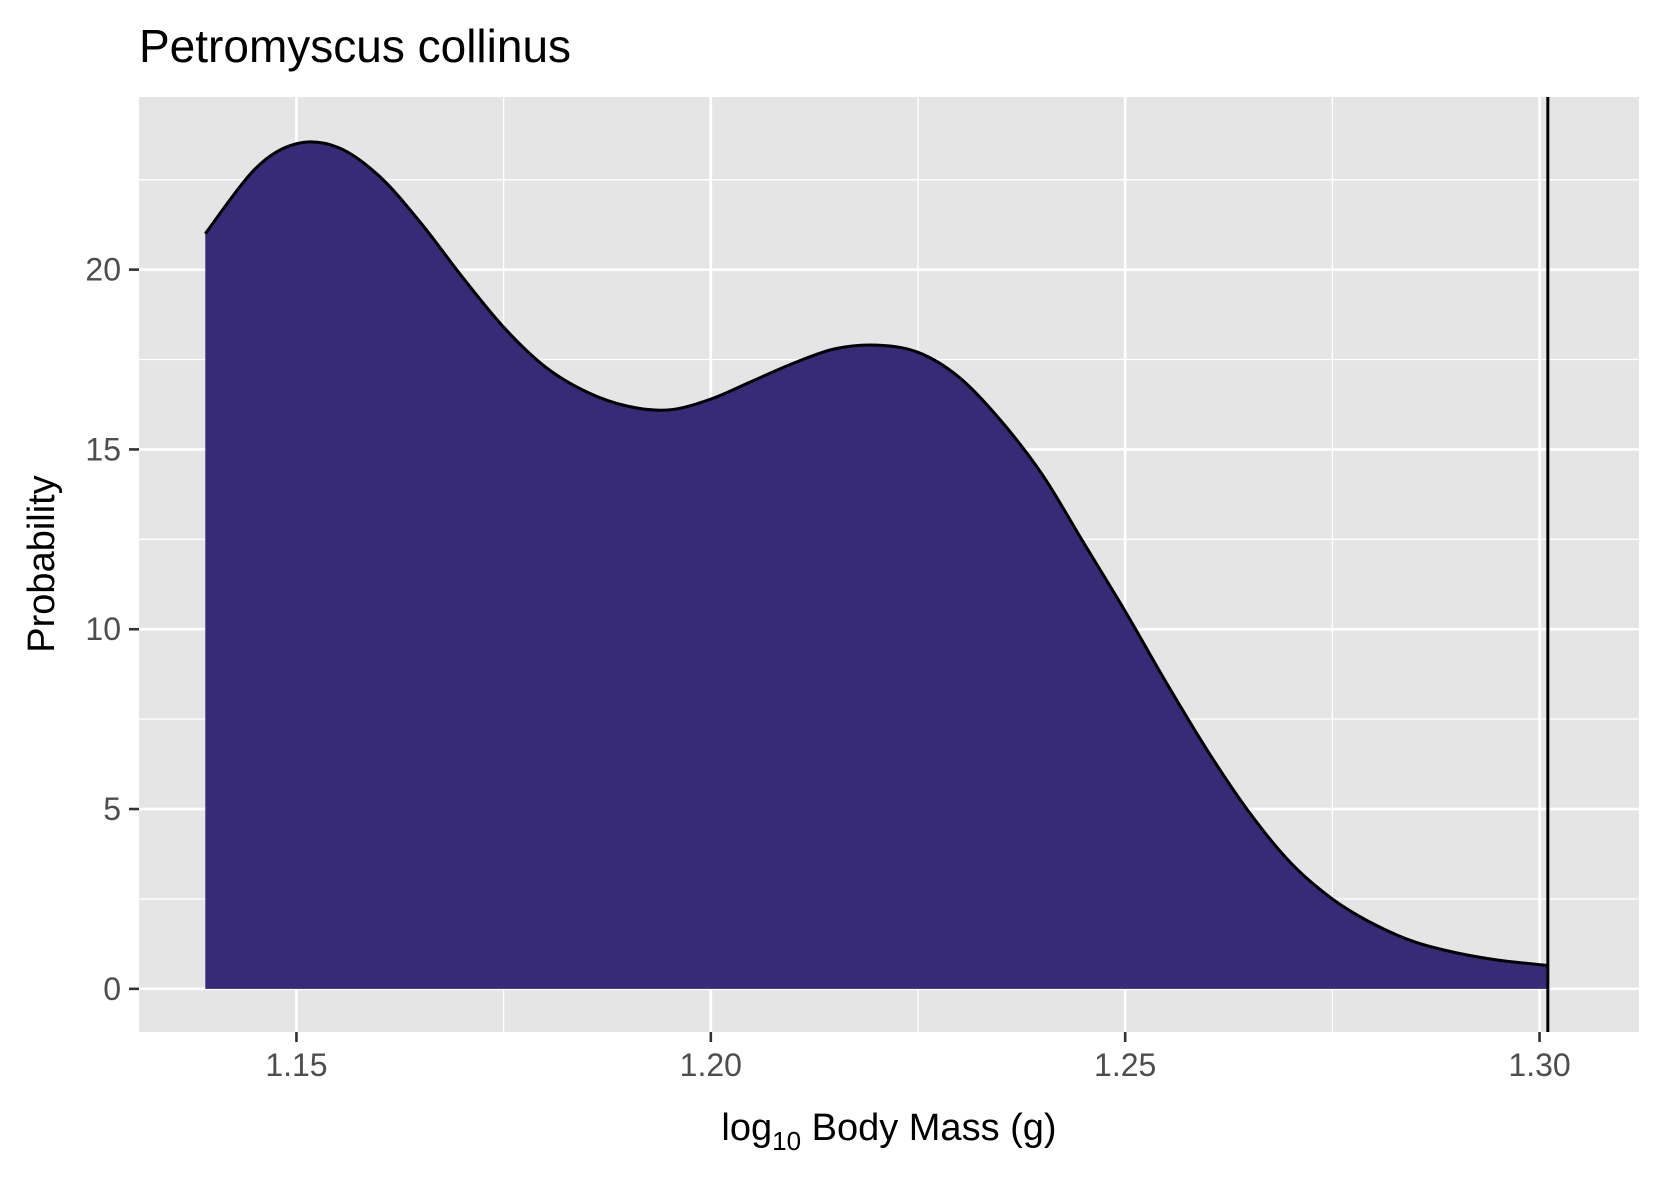 This screenshot has height=1181, width=1653. I want to click on x-axis-title-subscript: 10, so click(786, 1141).